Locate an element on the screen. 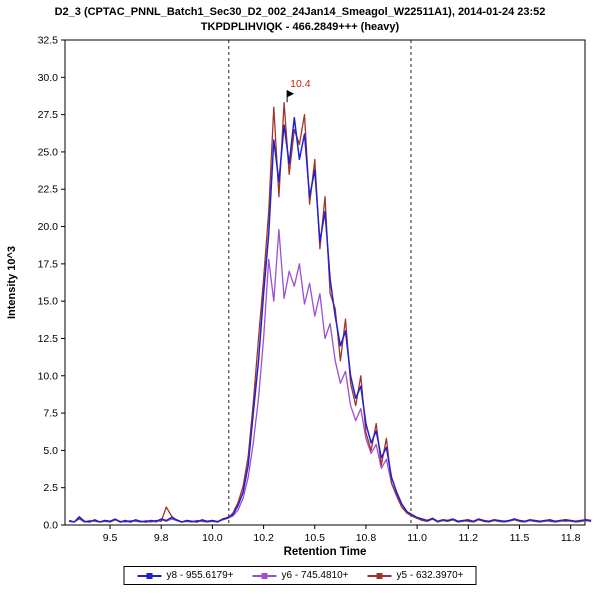  y-axis-title: Intensity 10^3 is located at coordinates (12, 282).